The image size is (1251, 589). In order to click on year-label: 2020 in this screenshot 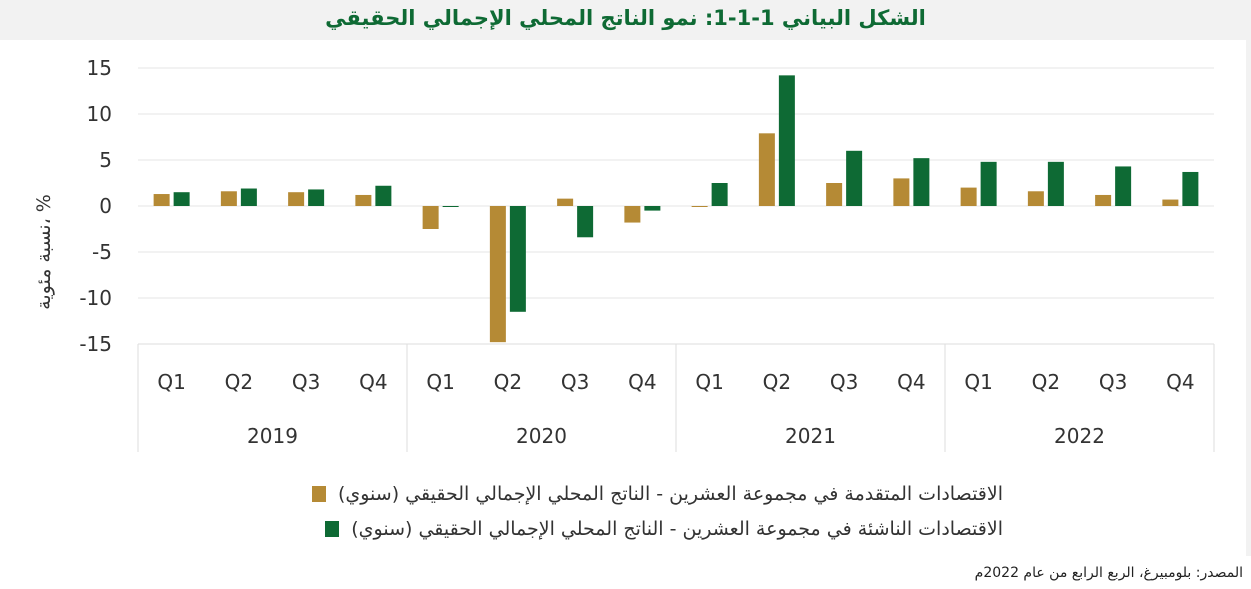, I will do `click(541, 436)`.